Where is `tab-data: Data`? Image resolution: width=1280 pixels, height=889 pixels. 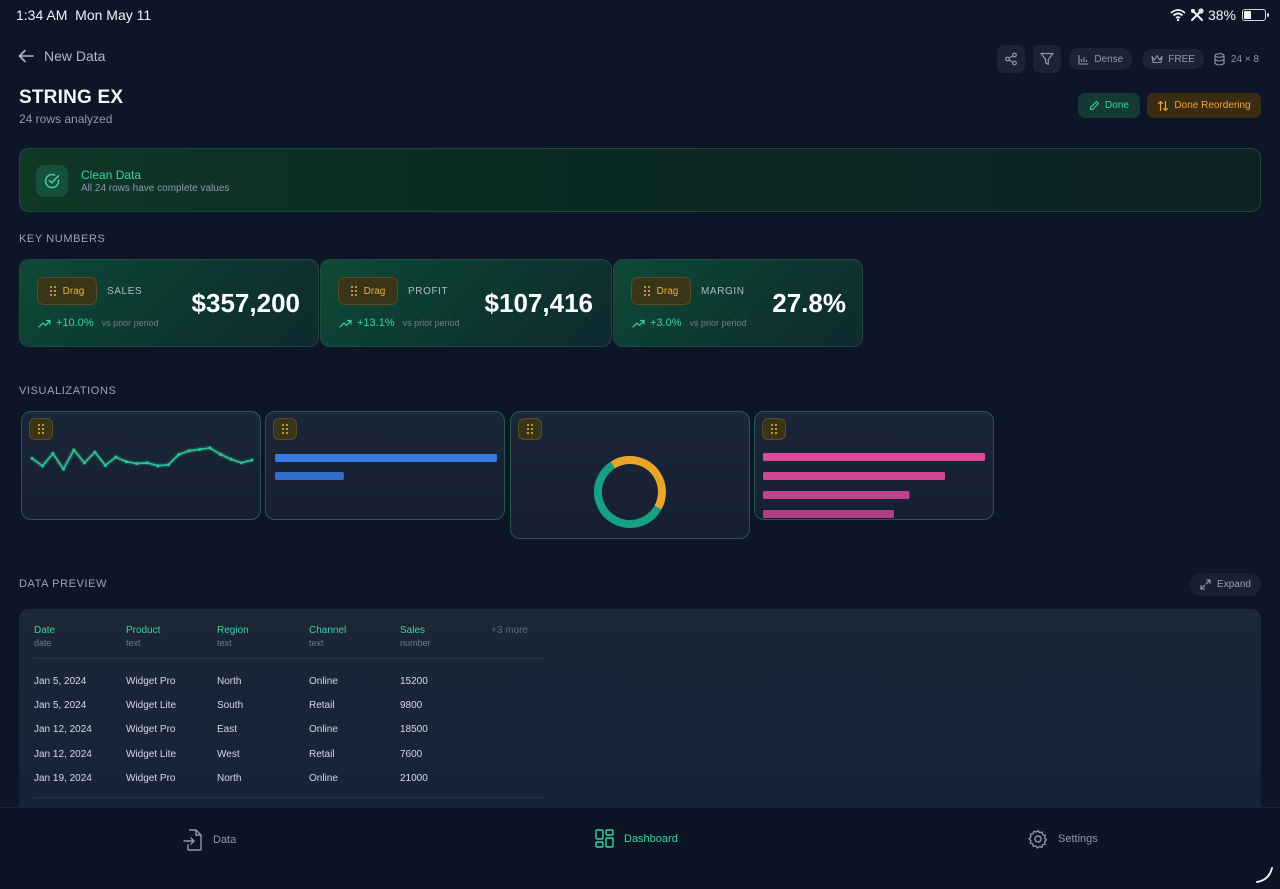 tab-data: Data is located at coordinates (209, 840).